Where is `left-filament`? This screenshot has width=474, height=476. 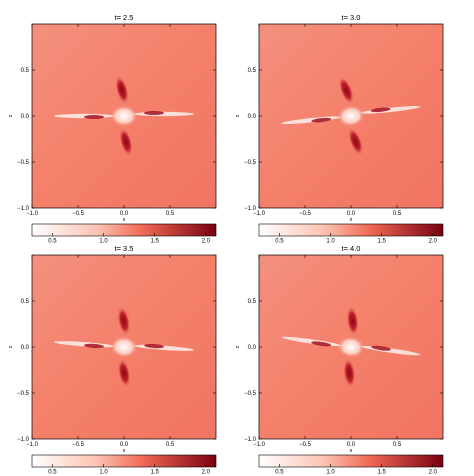
left-filament is located at coordinates (84, 116).